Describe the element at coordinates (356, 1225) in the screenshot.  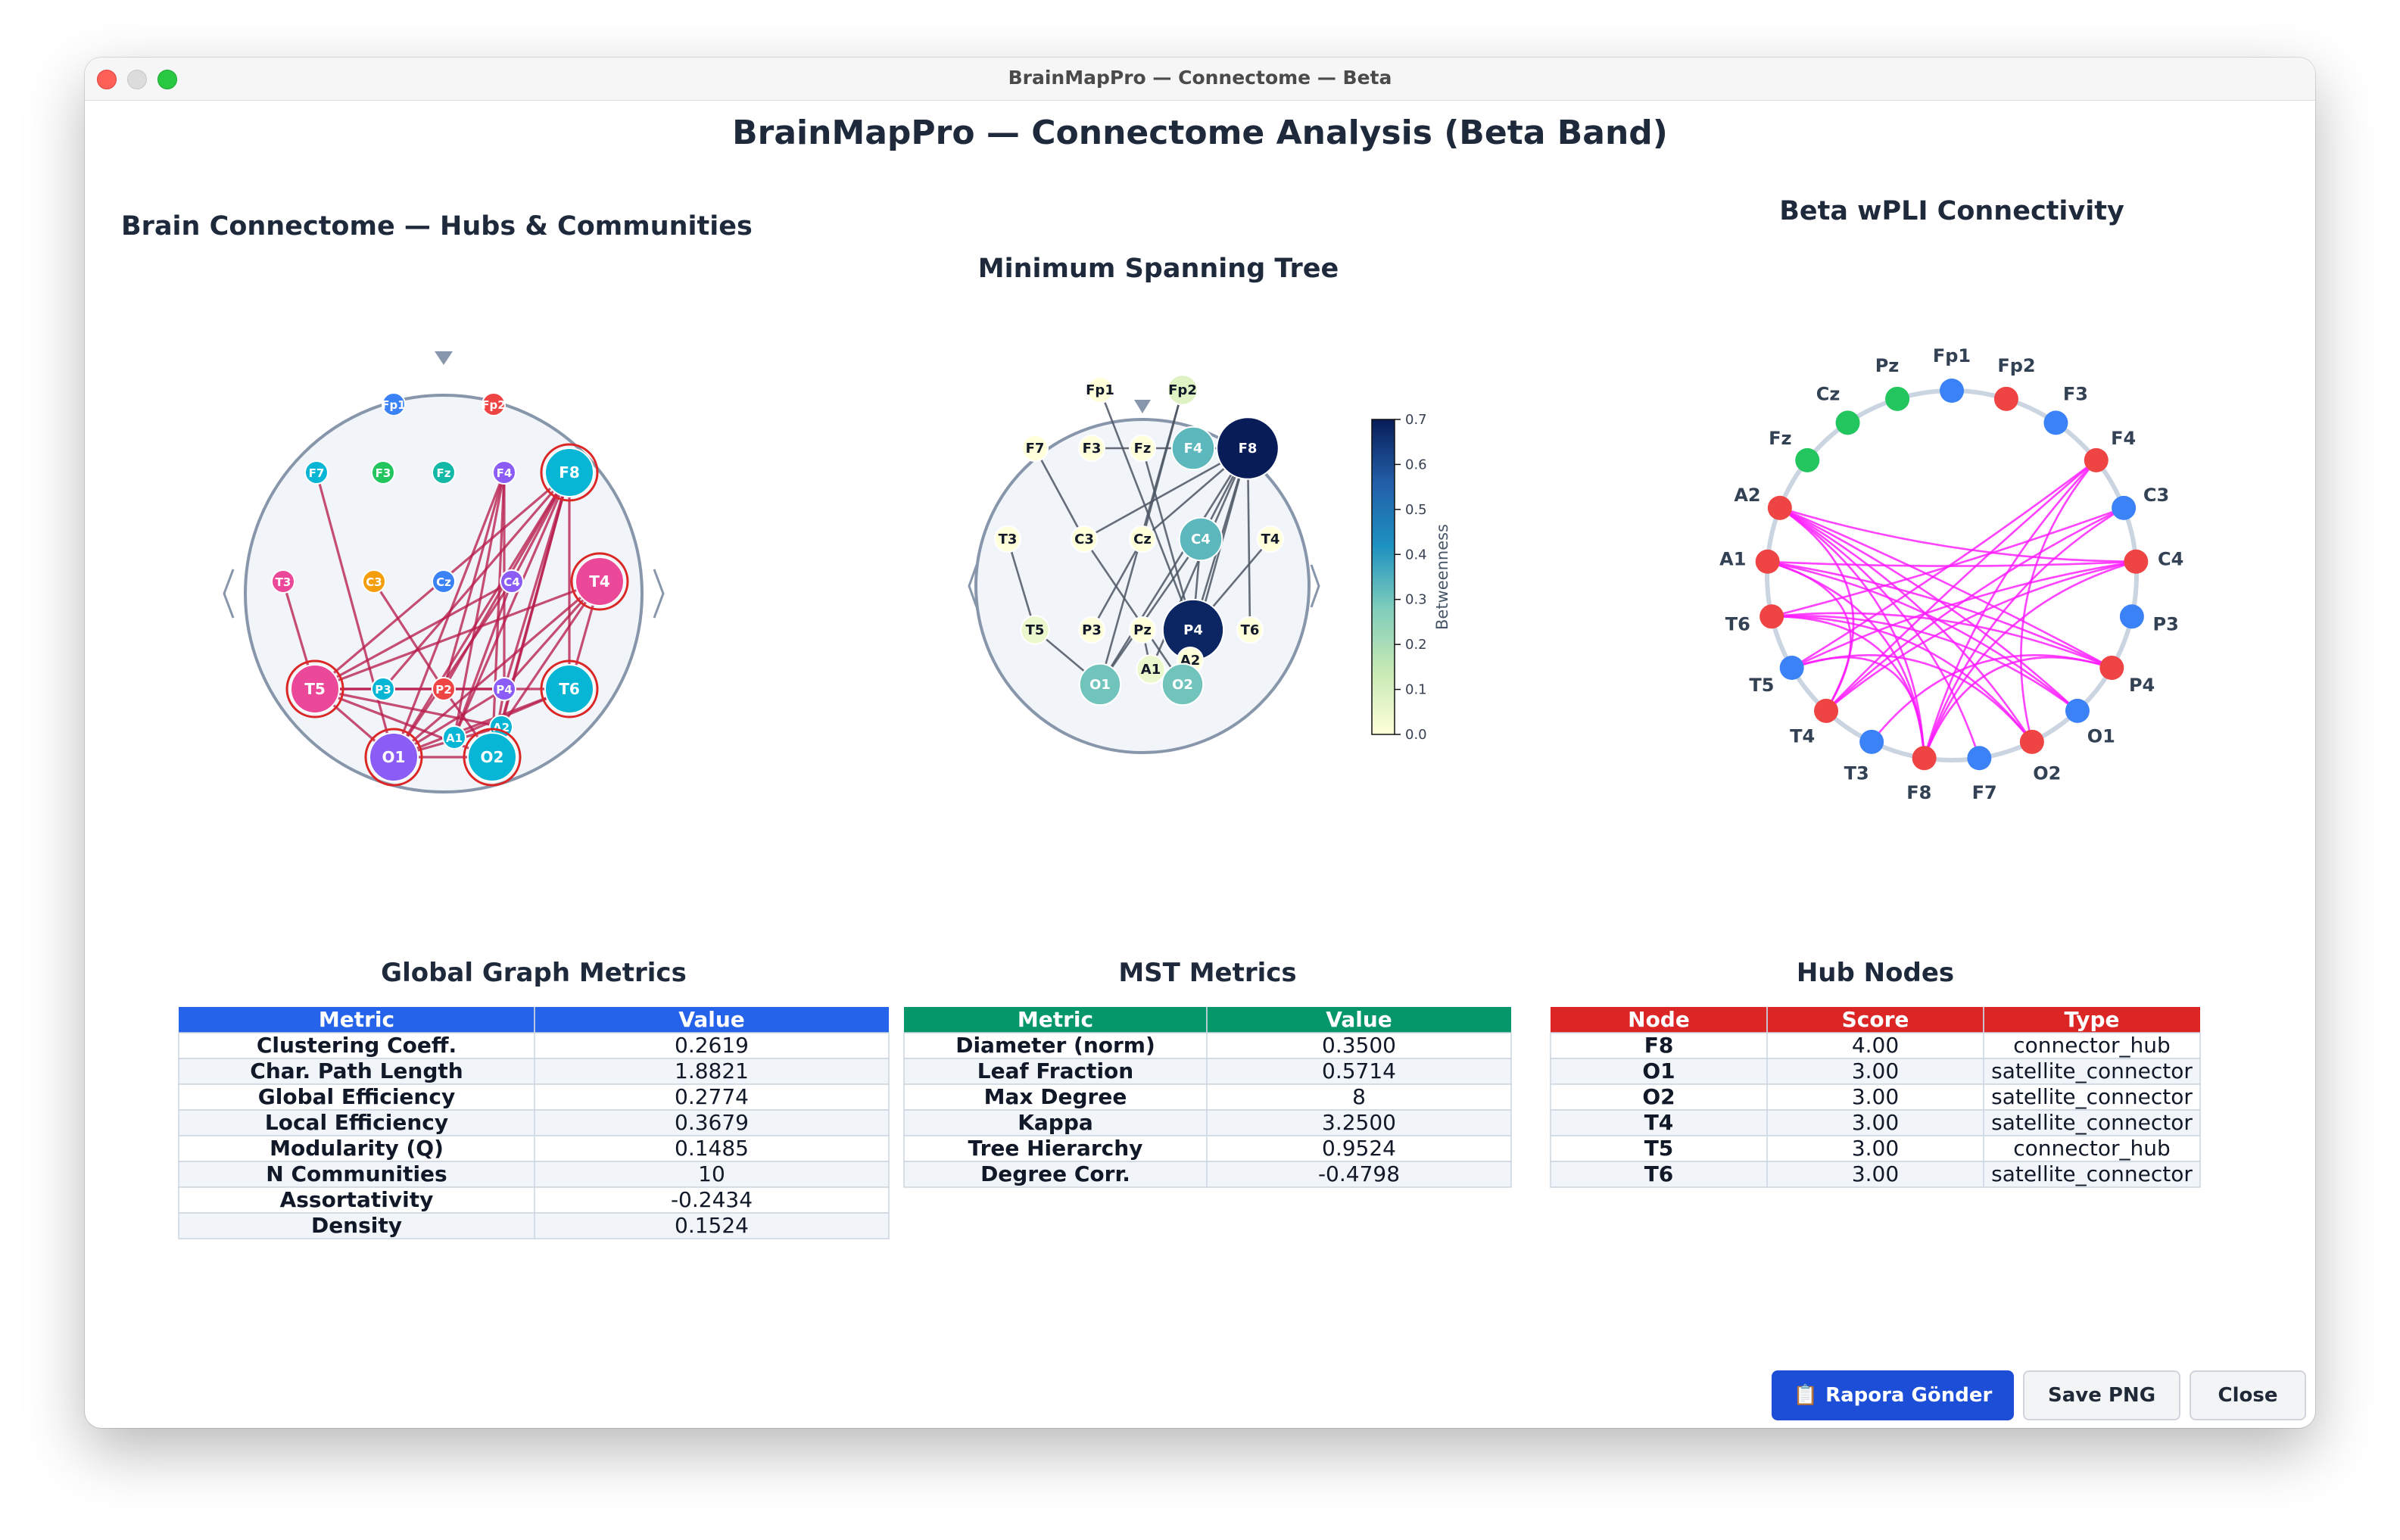
I see `table-cell: Density` at that location.